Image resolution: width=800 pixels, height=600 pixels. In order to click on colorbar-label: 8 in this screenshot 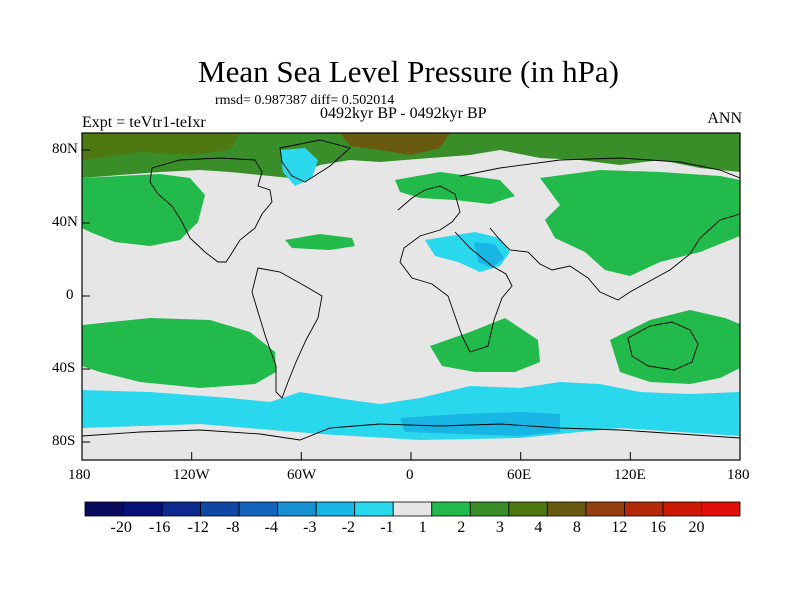, I will do `click(576, 527)`.